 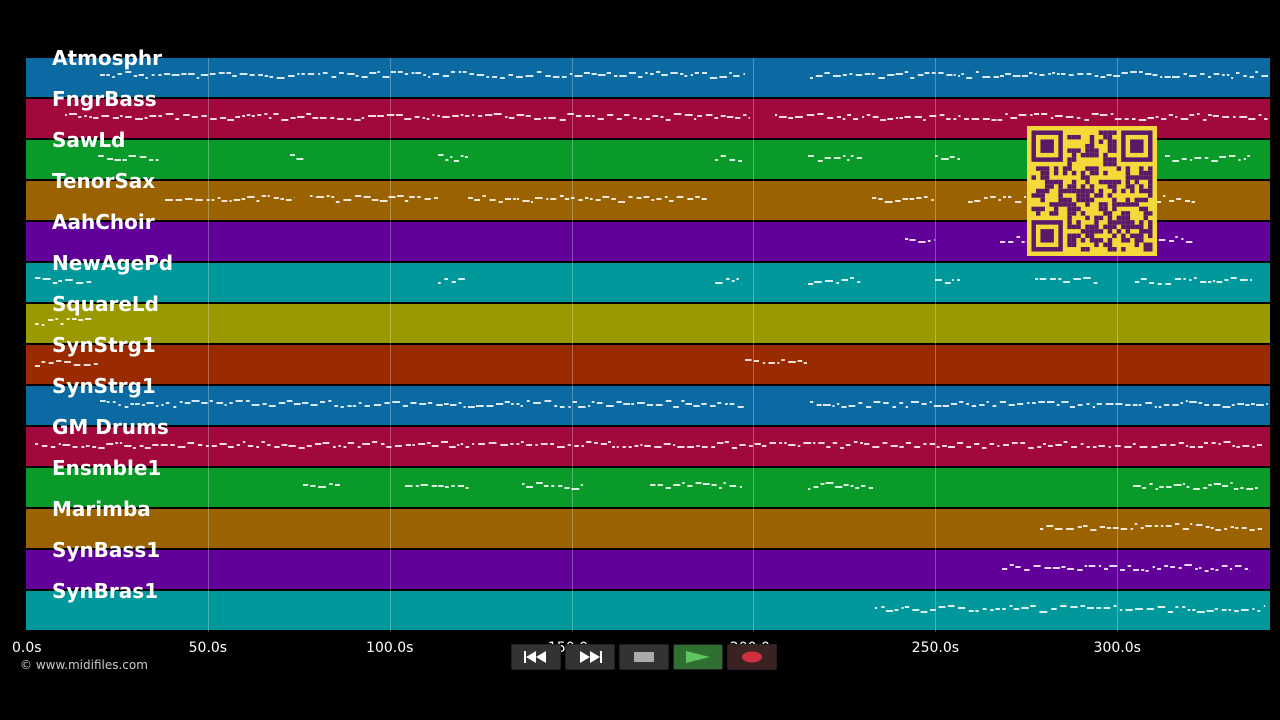 What do you see at coordinates (208, 648) in the screenshot?
I see `time-tick-label: 50.0s` at bounding box center [208, 648].